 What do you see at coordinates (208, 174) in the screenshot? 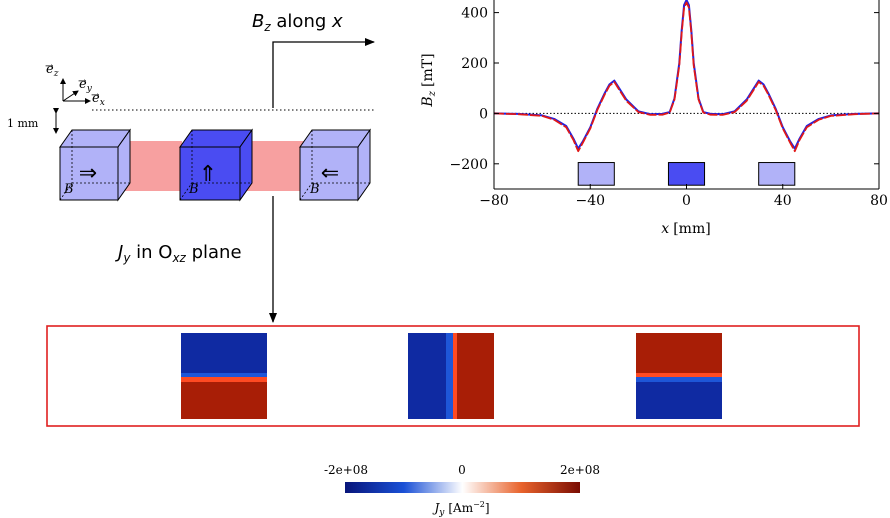
I see `magnet-center-arrow-icon: ⇑` at bounding box center [208, 174].